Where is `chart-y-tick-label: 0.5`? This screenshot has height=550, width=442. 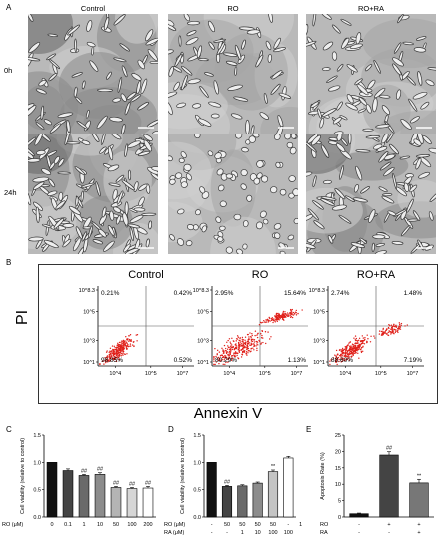
chart-y-tick-label: 0.5 is located at coordinates (37, 491).